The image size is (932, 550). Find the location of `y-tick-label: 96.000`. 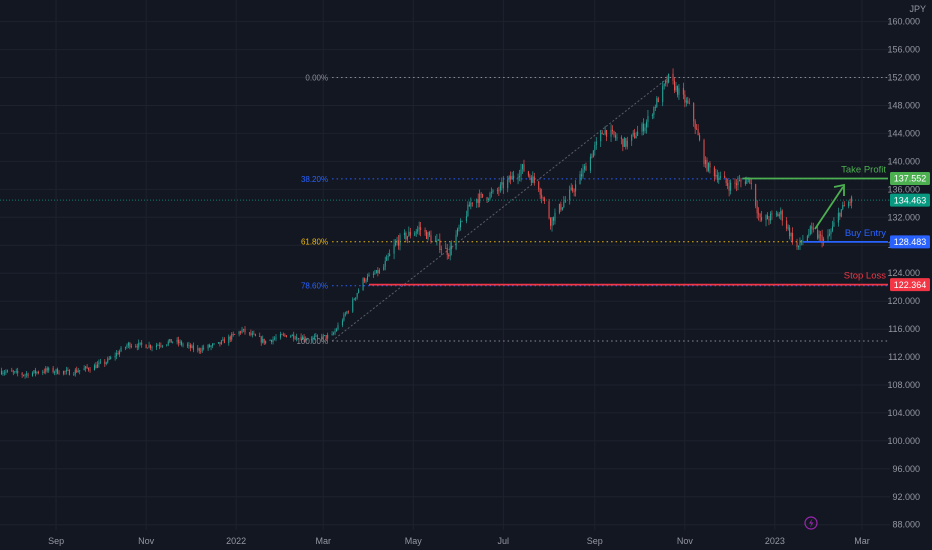

y-tick-label: 96.000 is located at coordinates (906, 469).